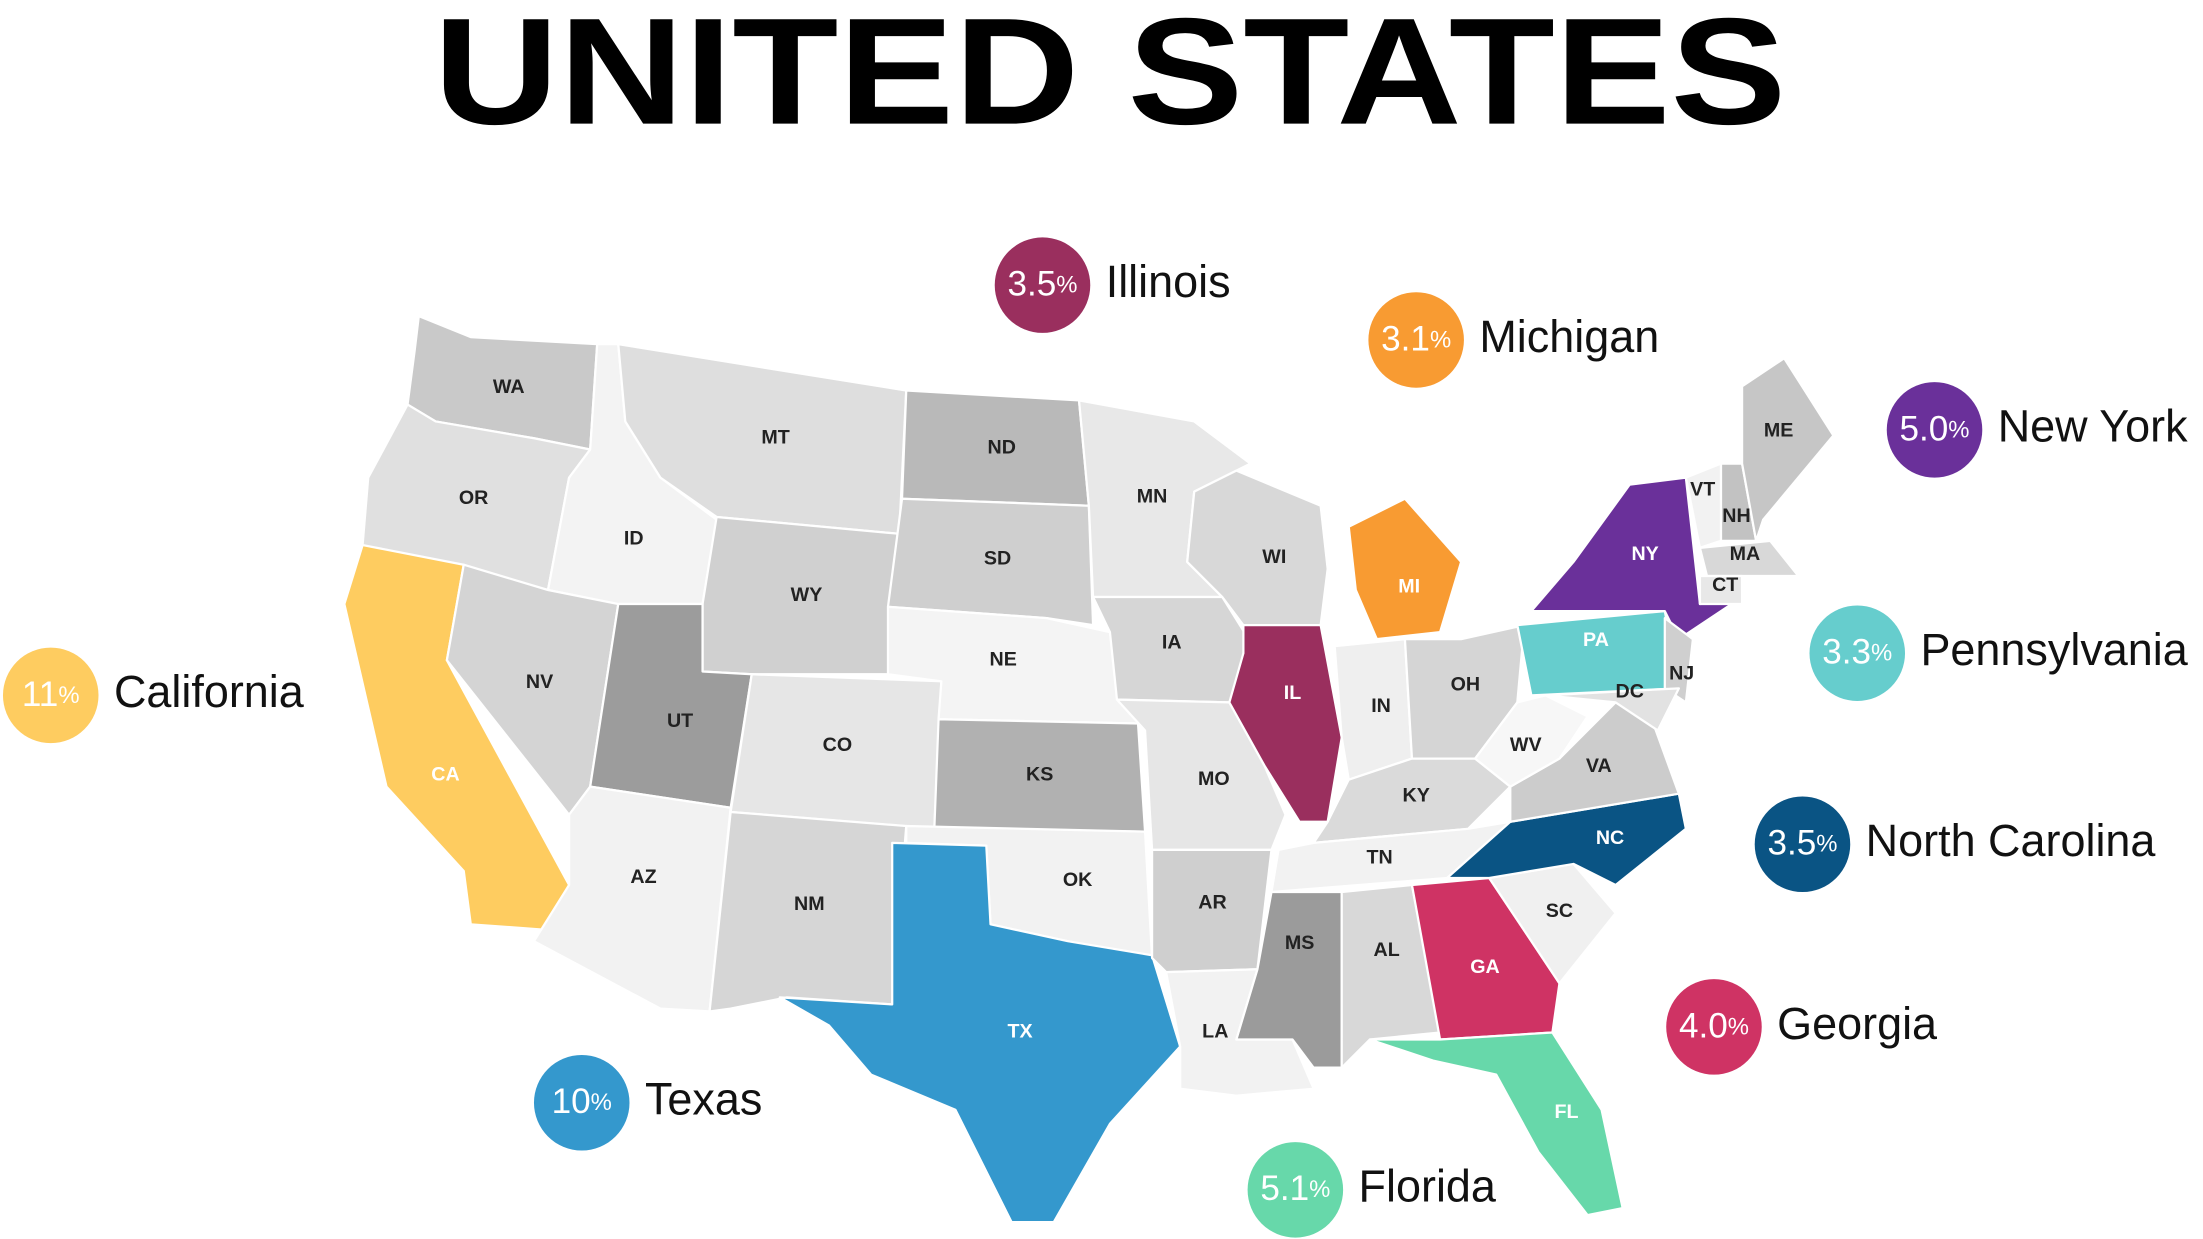  Describe the element at coordinates (1387, 950) in the screenshot. I see `state-label: AL` at that location.